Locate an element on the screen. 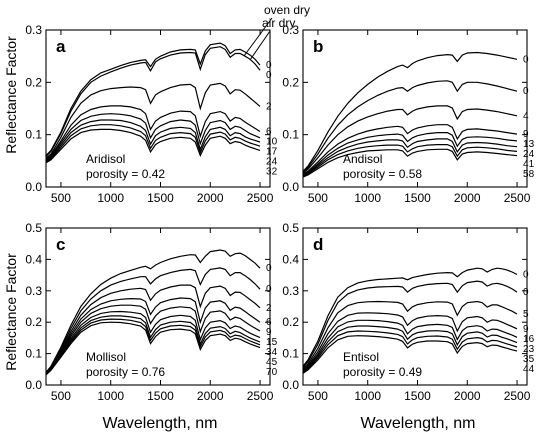 The height and width of the screenshot is (439, 550). series-label: 45 is located at coordinates (272, 362).